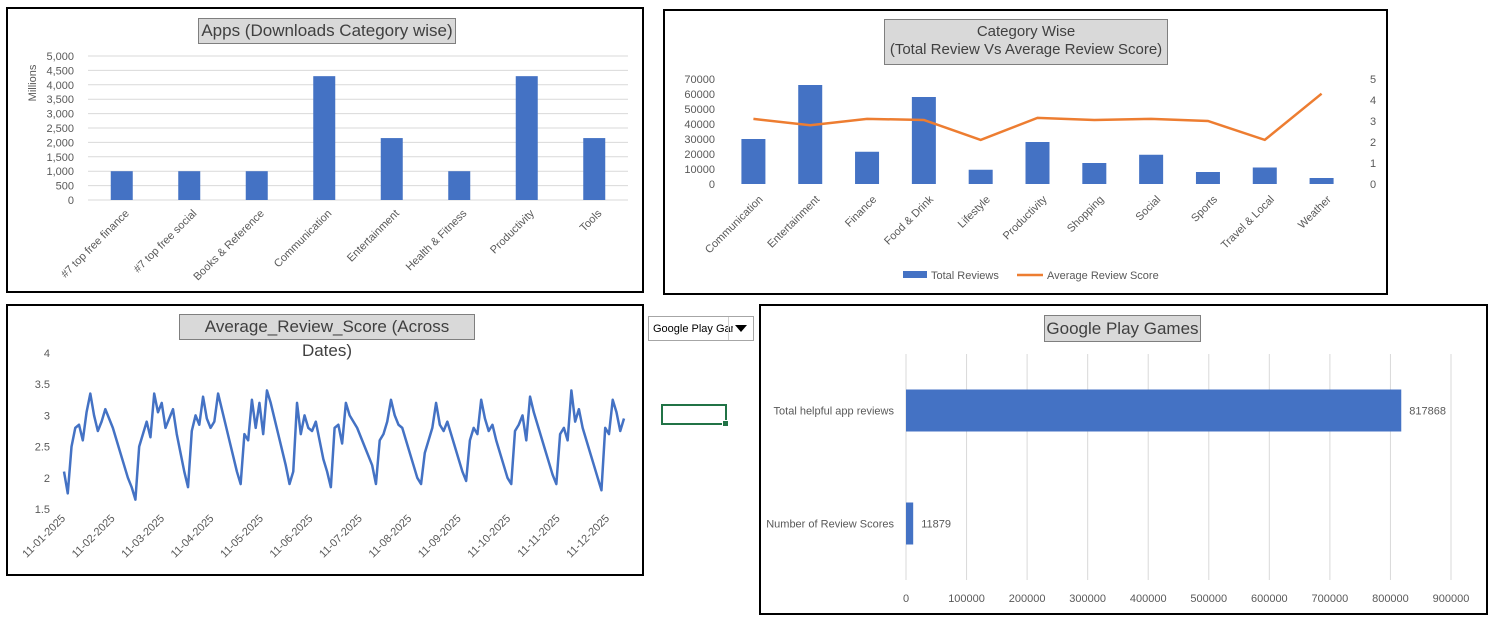 The height and width of the screenshot is (626, 1492). Describe the element at coordinates (60, 71) in the screenshot. I see `y-tick-label: 4,500` at that location.